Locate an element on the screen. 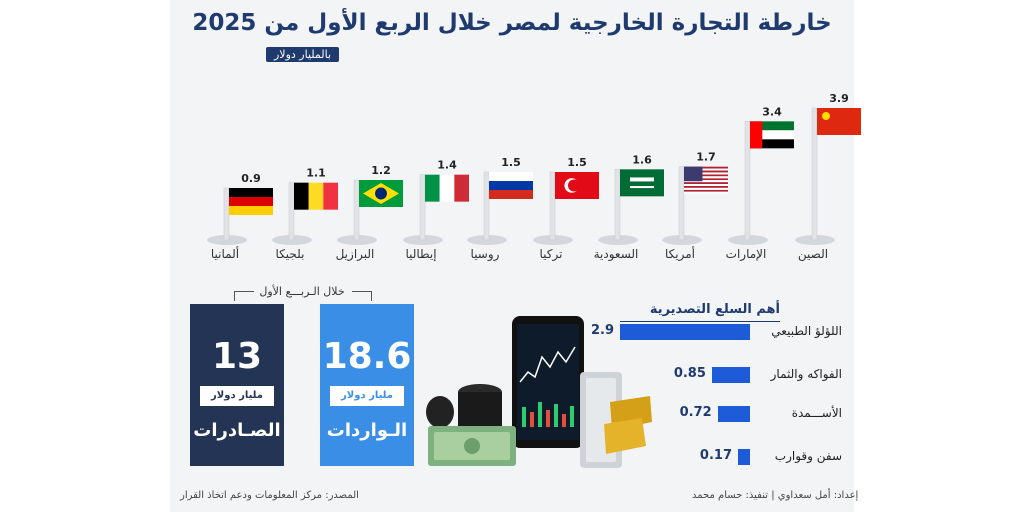 The image size is (1024, 512). imports-value: 18.6 is located at coordinates (367, 356).